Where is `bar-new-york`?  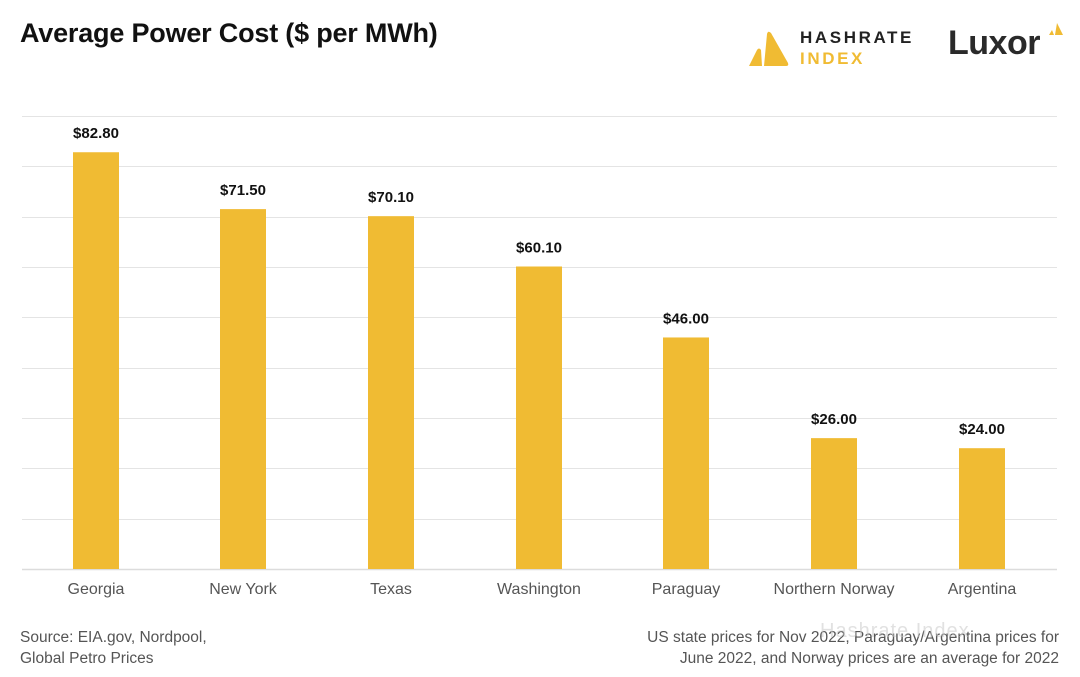
bar-new-york is located at coordinates (243, 389).